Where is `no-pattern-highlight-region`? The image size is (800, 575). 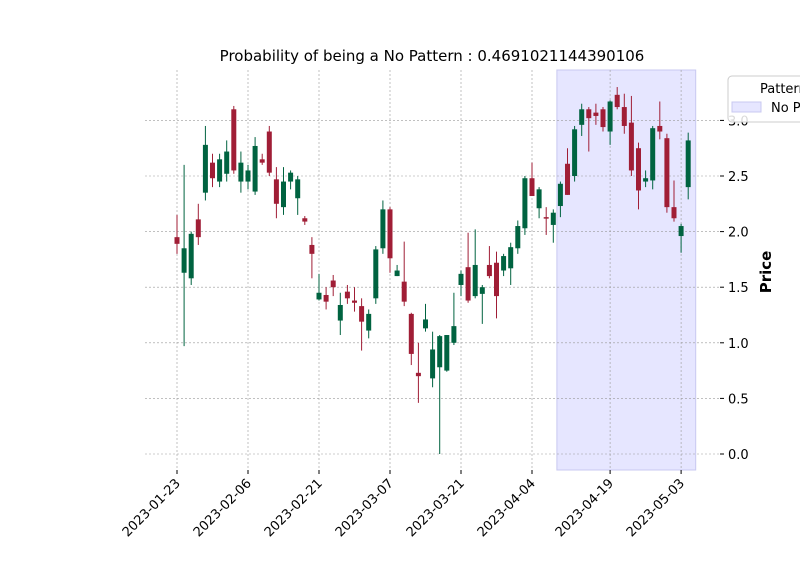 no-pattern-highlight-region is located at coordinates (626, 270).